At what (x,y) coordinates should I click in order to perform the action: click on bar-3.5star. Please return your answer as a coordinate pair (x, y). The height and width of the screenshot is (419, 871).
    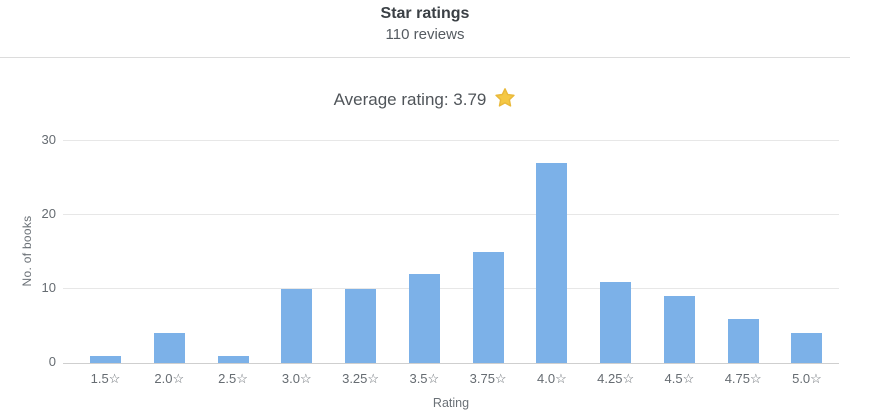
    Looking at the image, I should click on (424, 318).